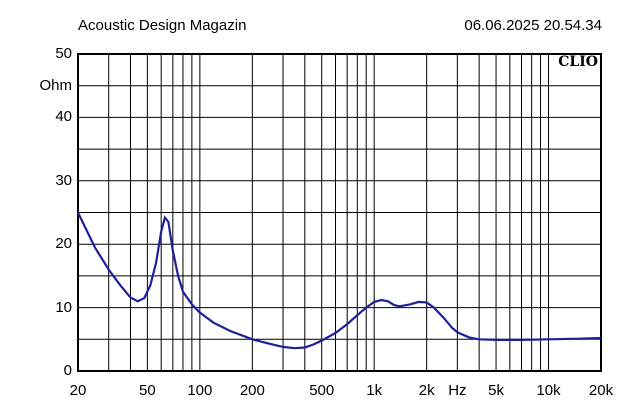 This screenshot has width=640, height=410. What do you see at coordinates (601, 390) in the screenshot?
I see `x-tick-label: 20k` at bounding box center [601, 390].